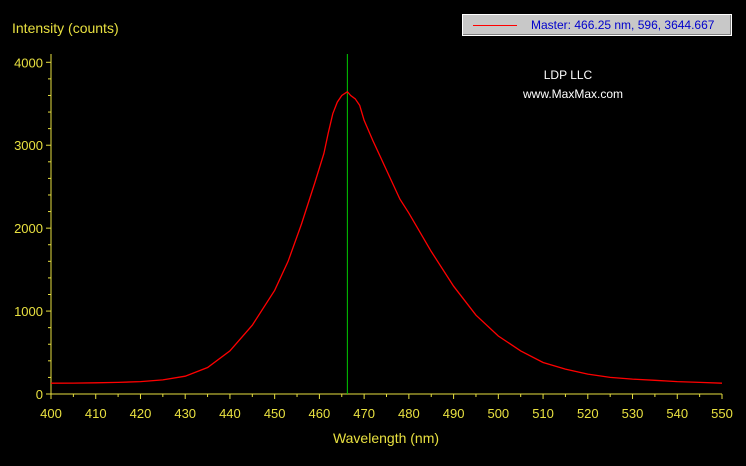 Image resolution: width=746 pixels, height=466 pixels. I want to click on x-tick-label: 480, so click(409, 413).